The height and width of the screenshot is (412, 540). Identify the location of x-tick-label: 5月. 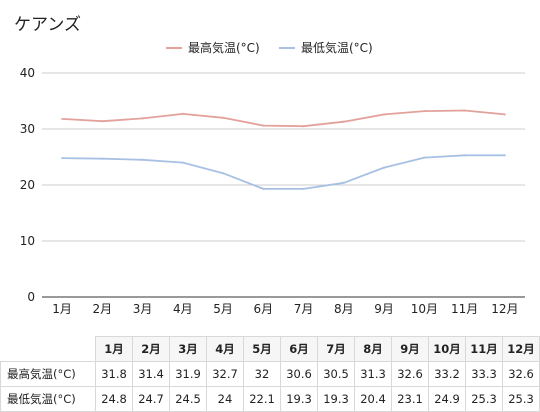
(223, 309).